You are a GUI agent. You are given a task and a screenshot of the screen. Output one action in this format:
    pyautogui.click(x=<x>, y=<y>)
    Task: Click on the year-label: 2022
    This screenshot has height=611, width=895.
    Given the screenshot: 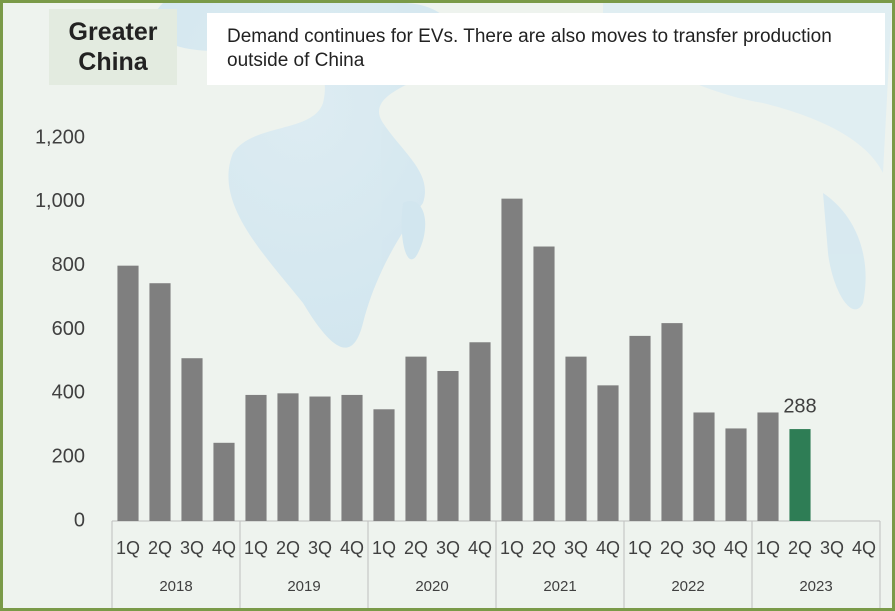 What is the action you would take?
    pyautogui.click(x=687, y=586)
    